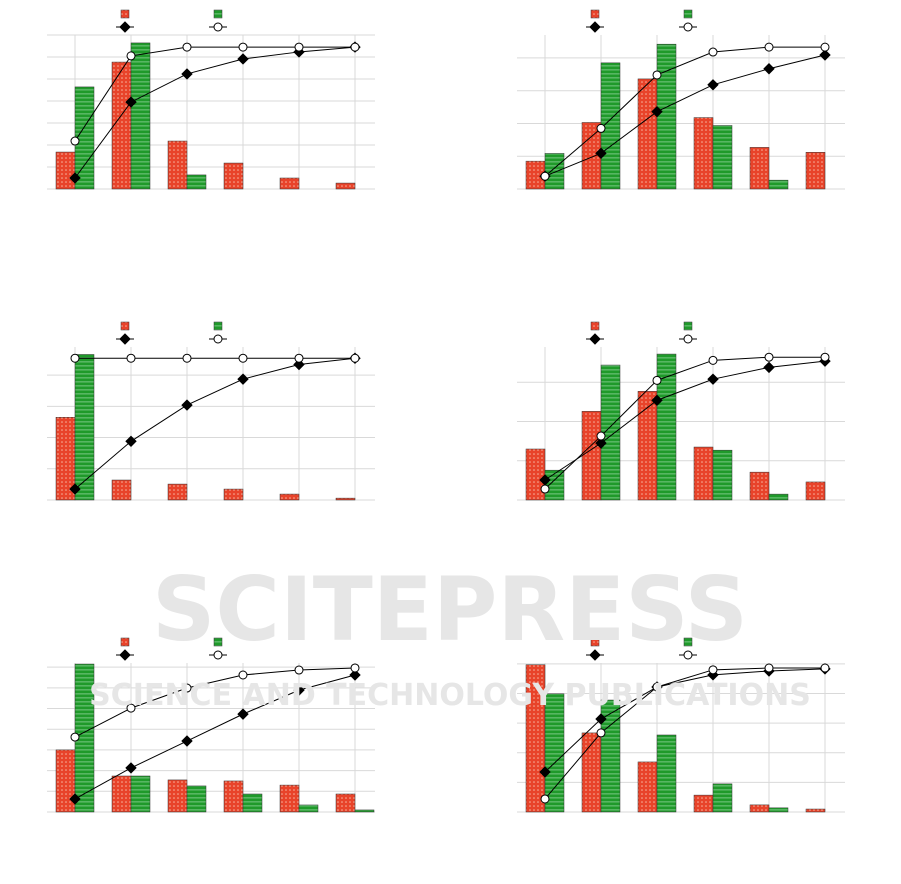 The image size is (901, 884). I want to click on watermark-title: SCITEPRESS, so click(450, 609).